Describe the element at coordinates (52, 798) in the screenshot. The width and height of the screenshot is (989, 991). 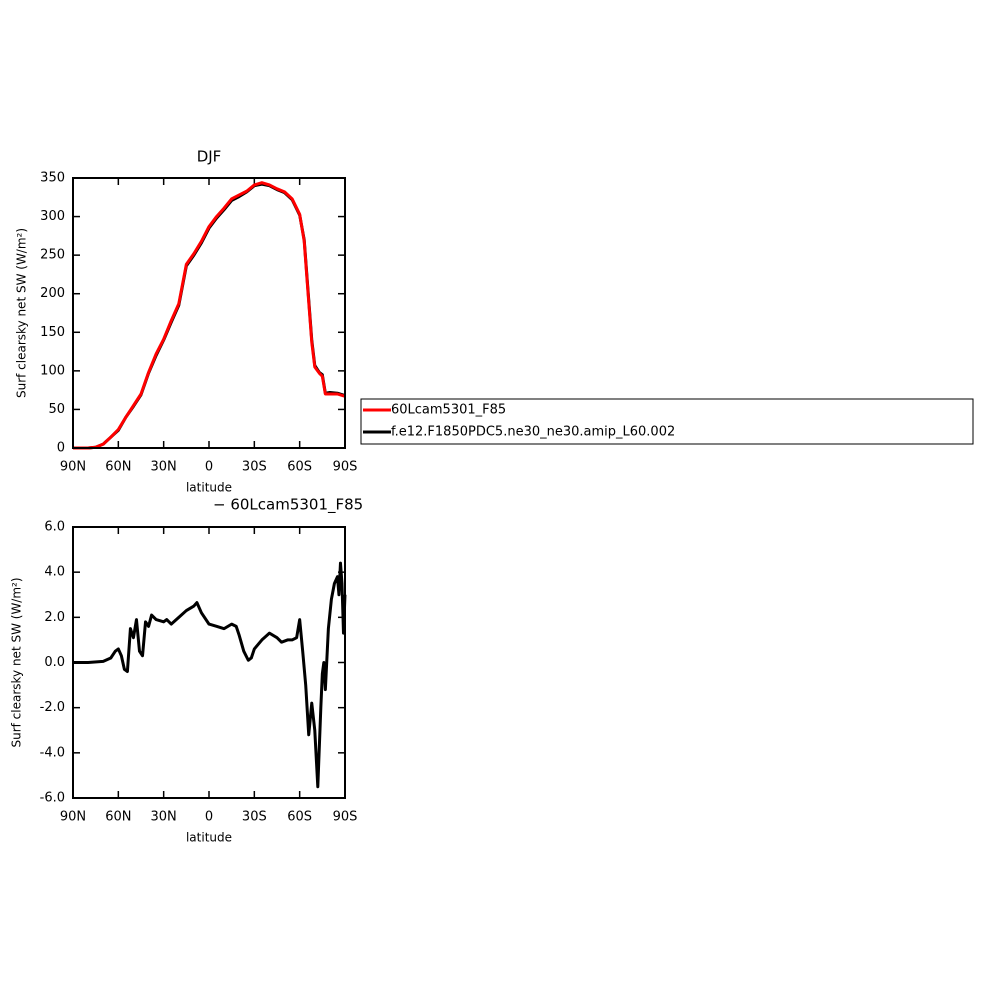
I see `y-tick-label: -6.0` at that location.